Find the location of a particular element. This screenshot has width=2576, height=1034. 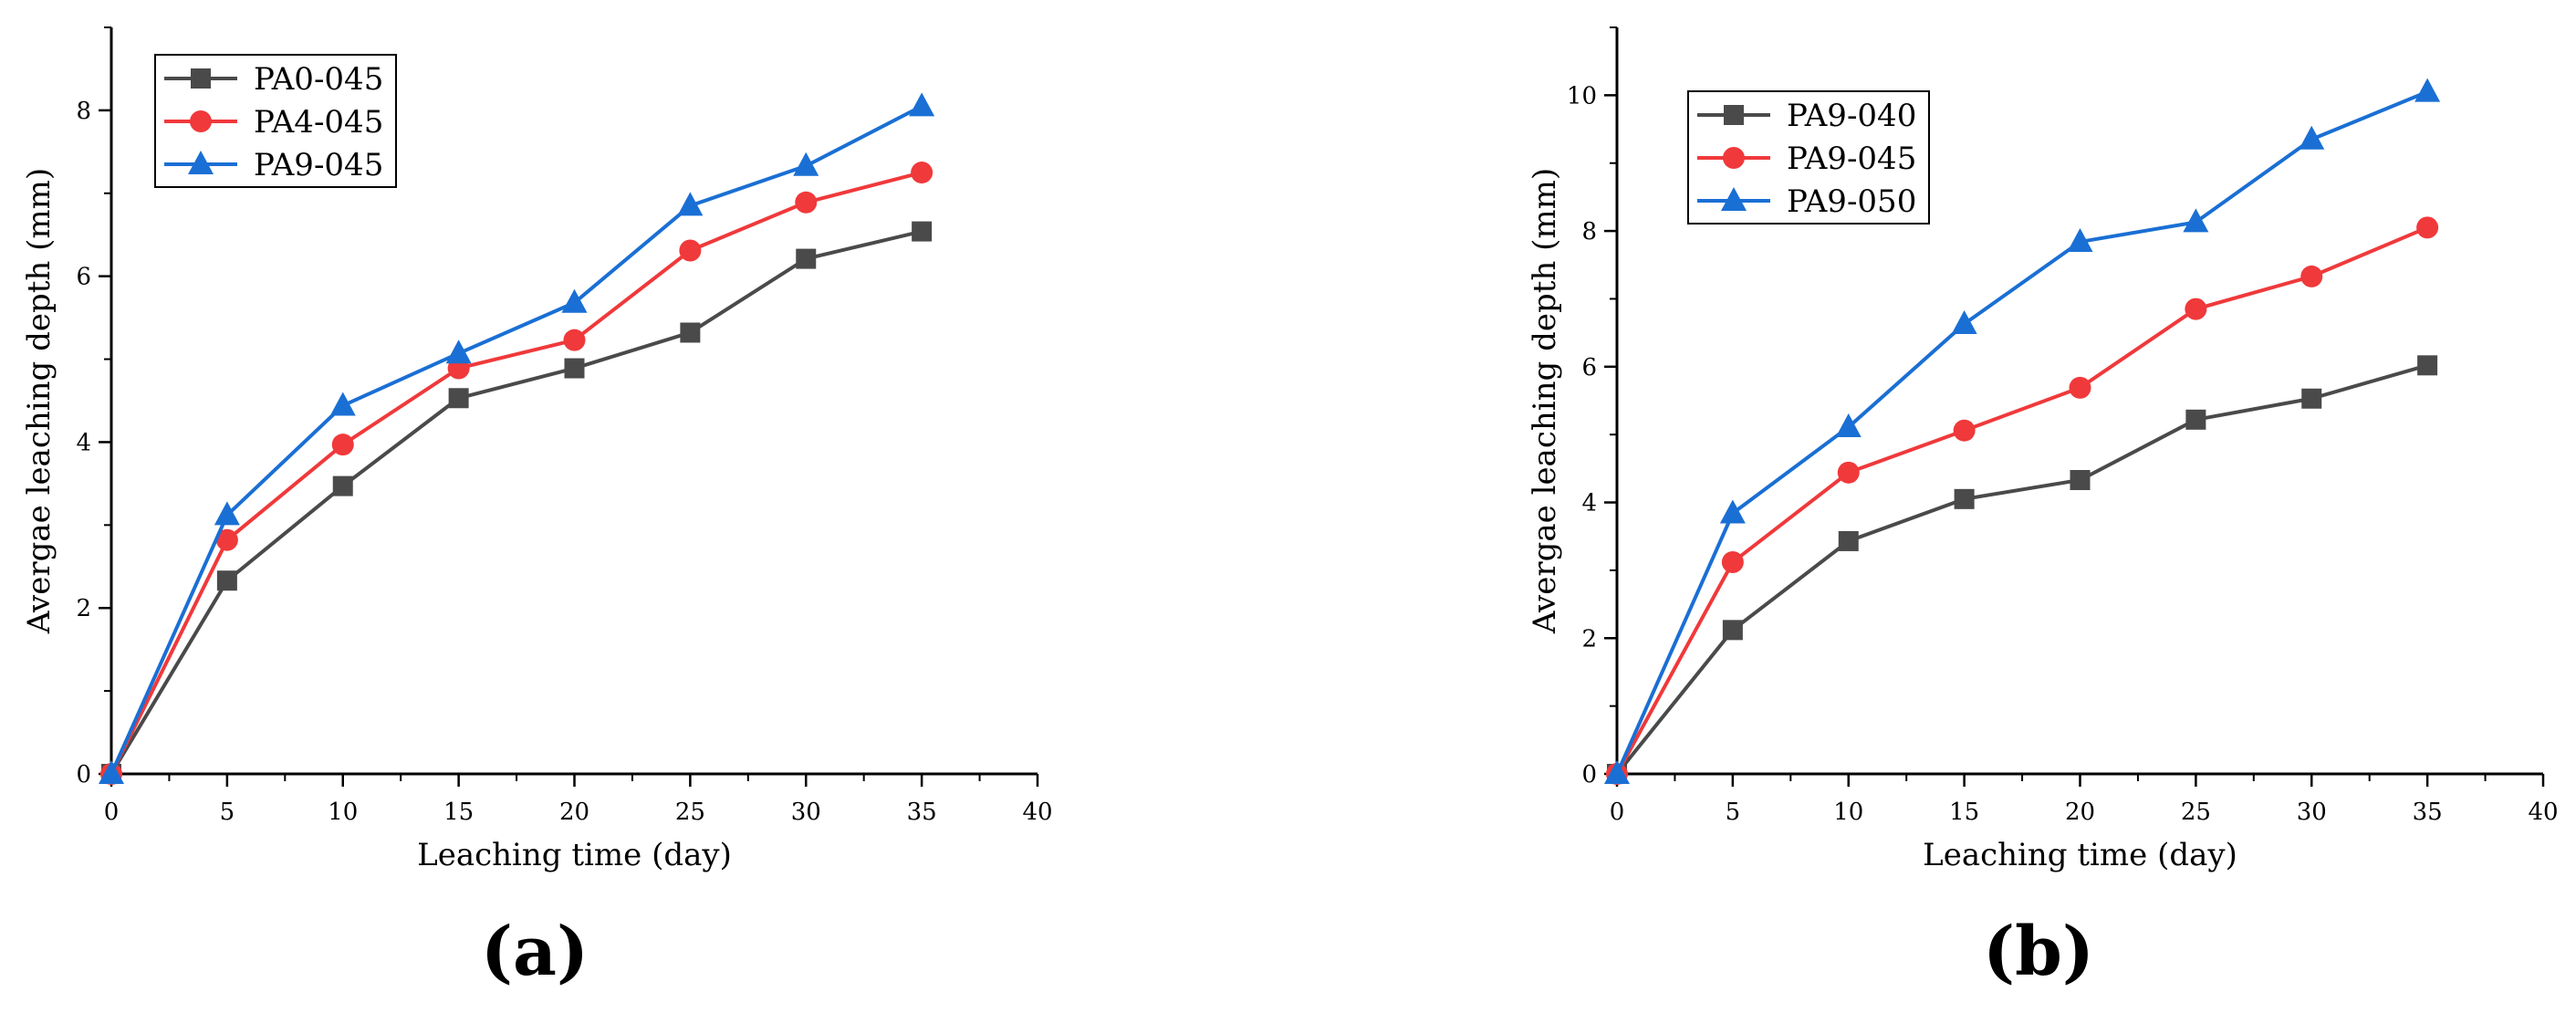

legend: PA9-040 PA9-045 PA9-050 is located at coordinates (1808, 157).